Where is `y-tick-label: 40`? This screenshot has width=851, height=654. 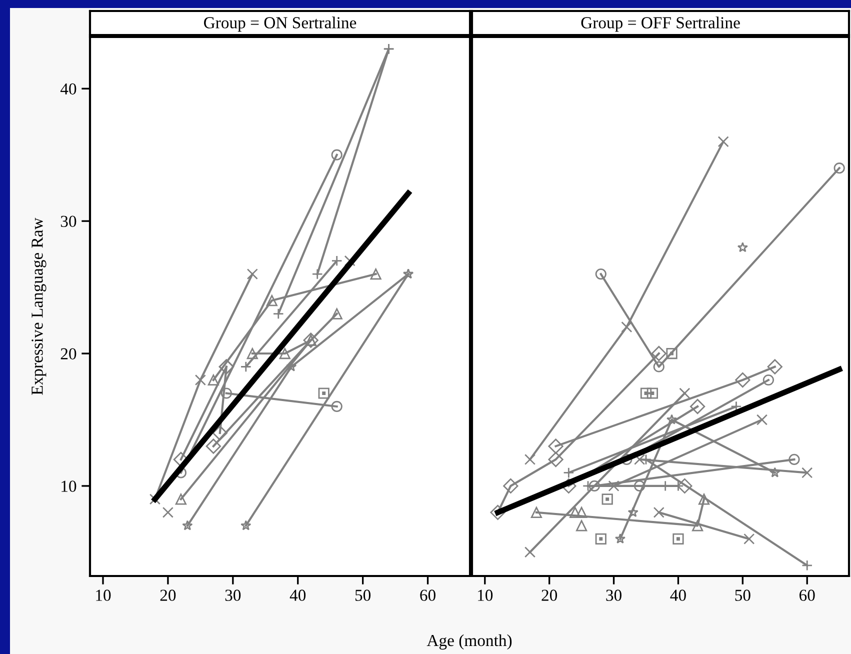 y-tick-label: 40 is located at coordinates (68, 89).